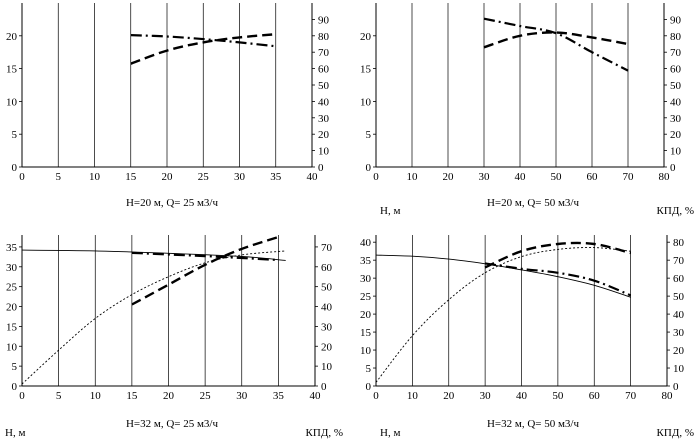 This screenshot has height=439, width=697. I want to click on chart-1-y-tick-label: 0, so click(15, 168).